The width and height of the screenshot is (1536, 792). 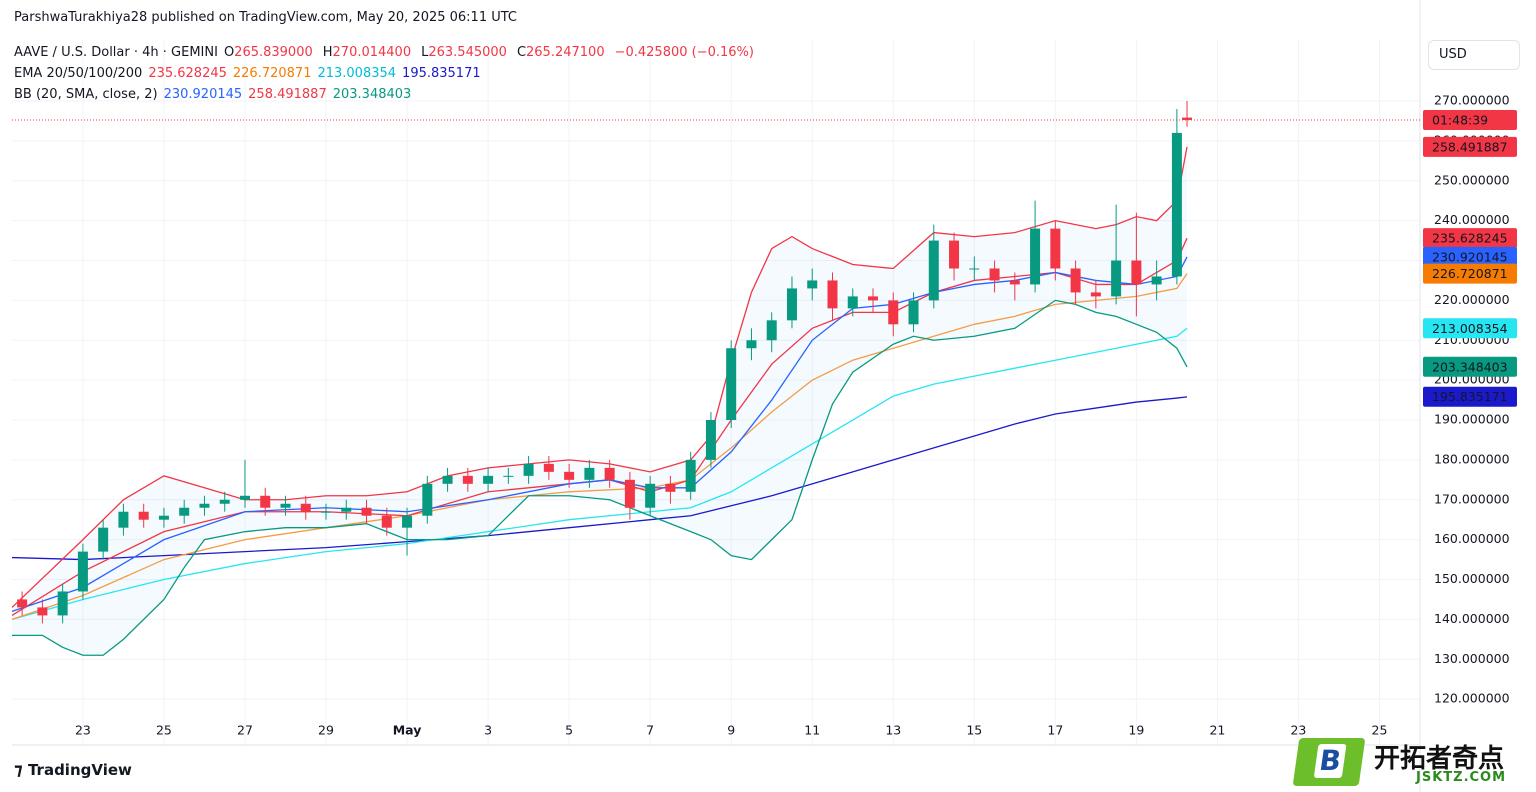 I want to click on price-tag: 230.920145, so click(x=1470, y=256).